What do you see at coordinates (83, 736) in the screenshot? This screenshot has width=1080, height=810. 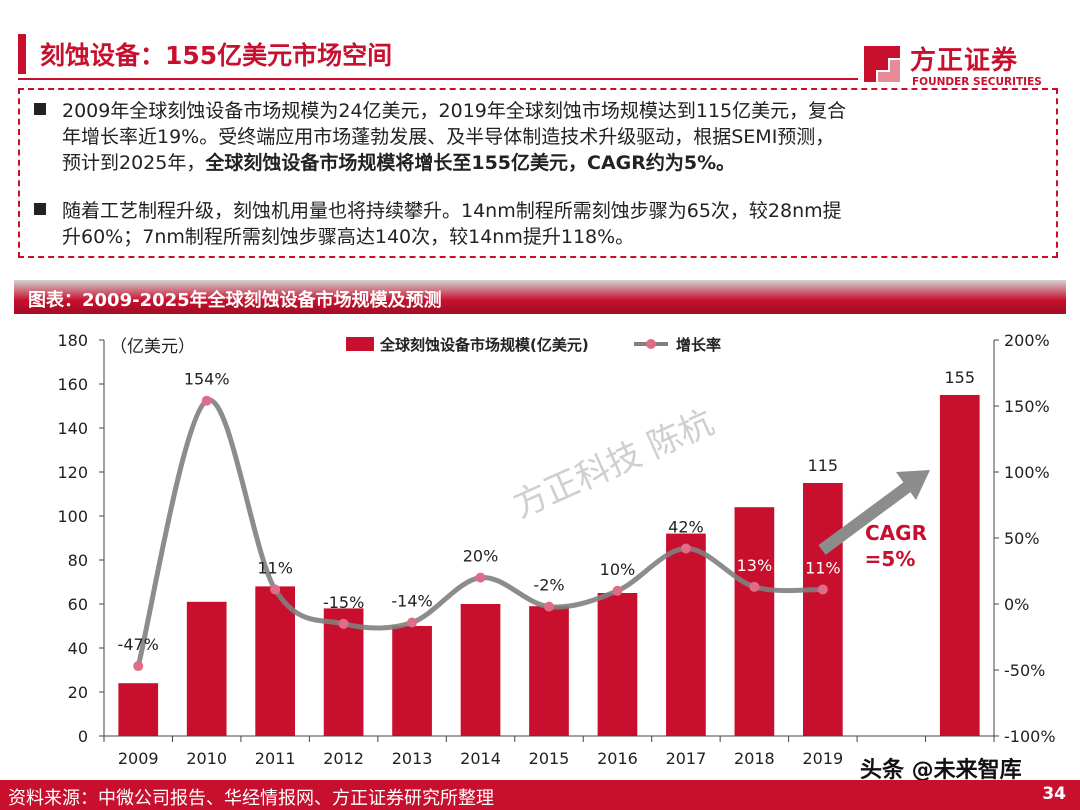 I see `y-tick-label: 0` at bounding box center [83, 736].